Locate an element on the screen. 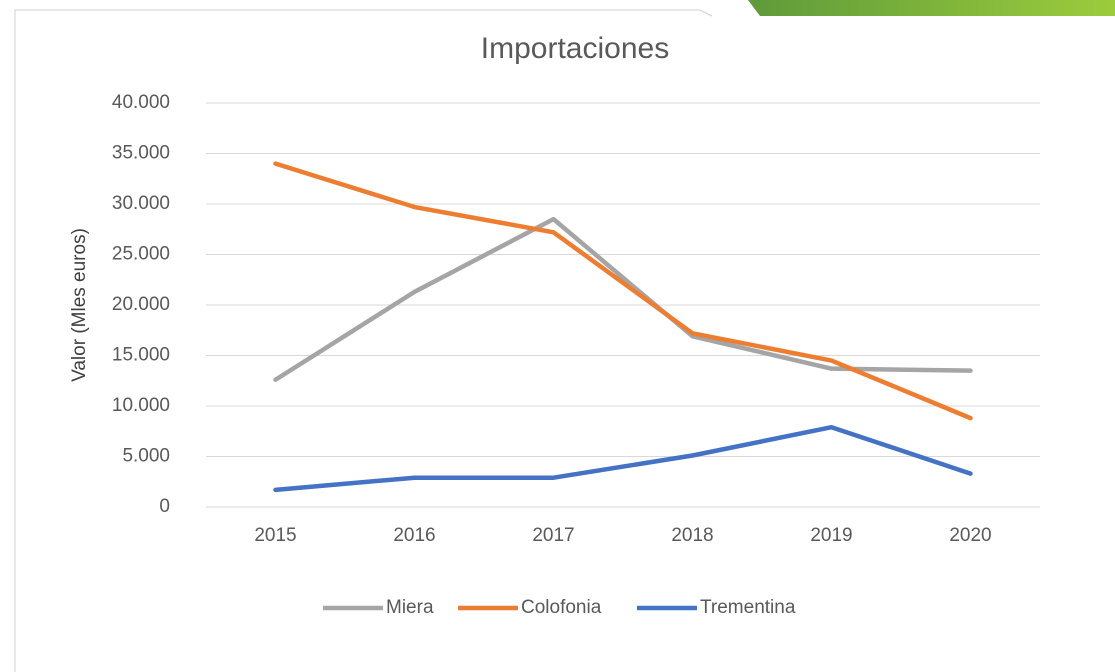  y-tick-label: 35.000 is located at coordinates (141, 153).